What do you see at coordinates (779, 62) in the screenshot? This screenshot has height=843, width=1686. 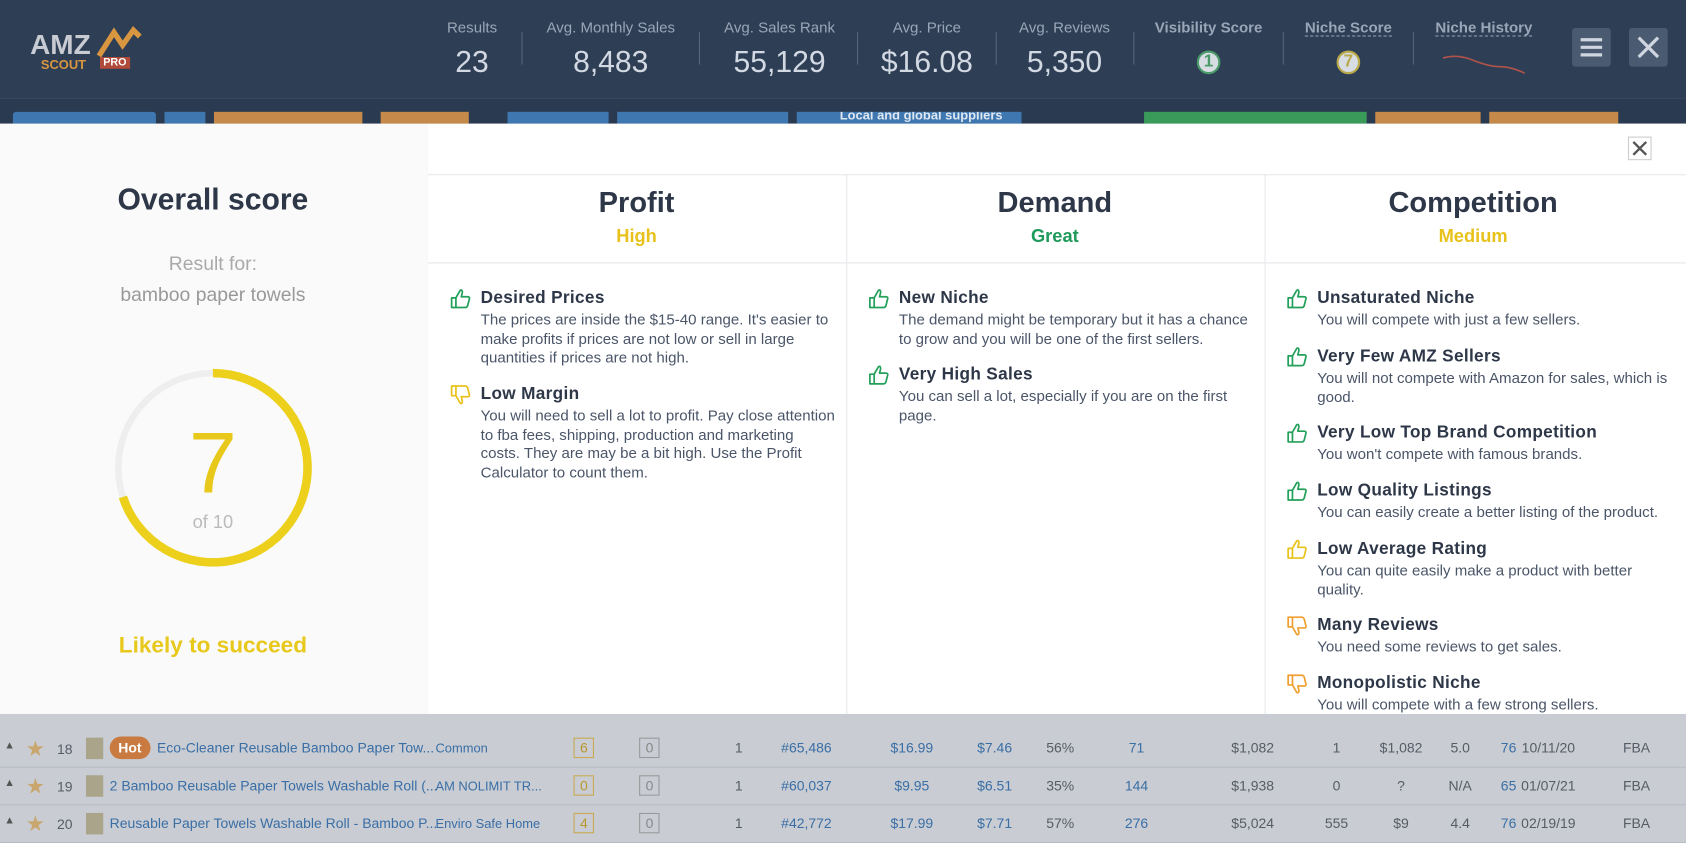 I see `stat-value: 55,129` at bounding box center [779, 62].